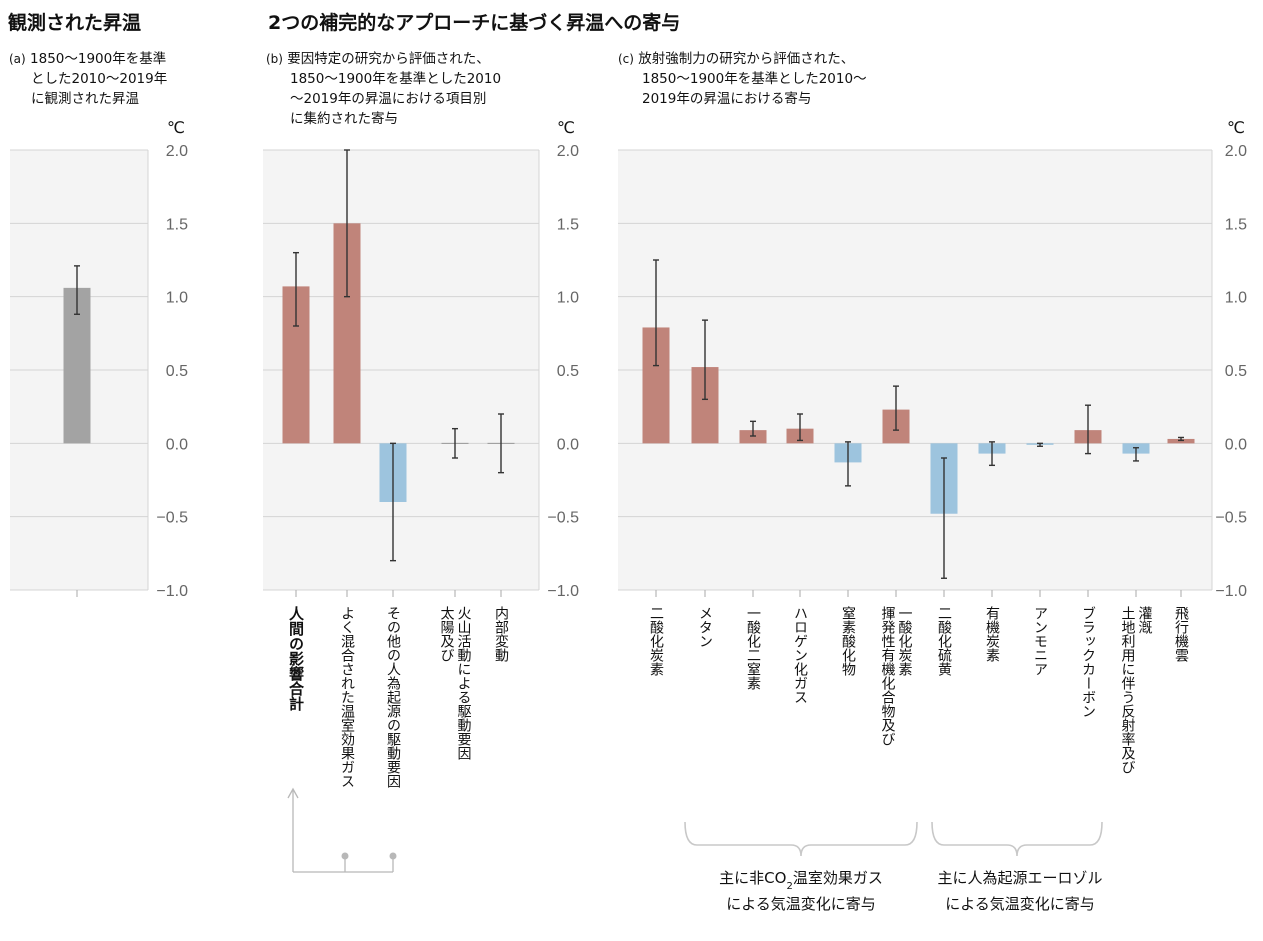 The width and height of the screenshot is (1263, 941). What do you see at coordinates (705, 627) in the screenshot?
I see `category-label: メタン` at bounding box center [705, 627].